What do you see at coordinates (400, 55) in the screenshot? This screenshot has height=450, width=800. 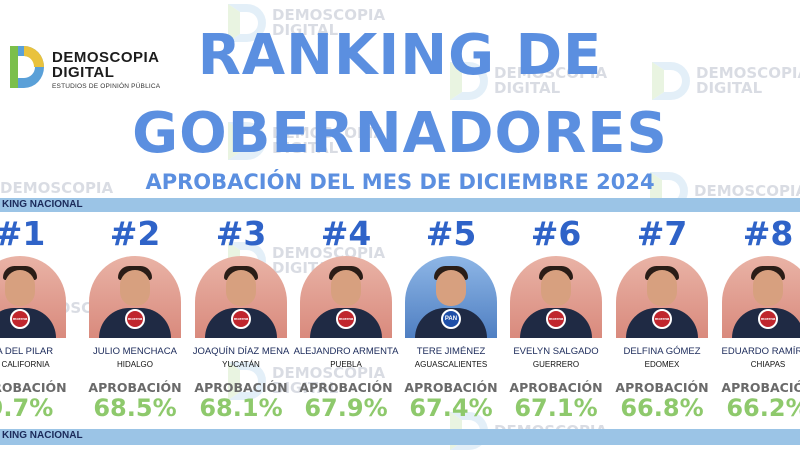 I see `page-title-line1: RANKING DE` at bounding box center [400, 55].